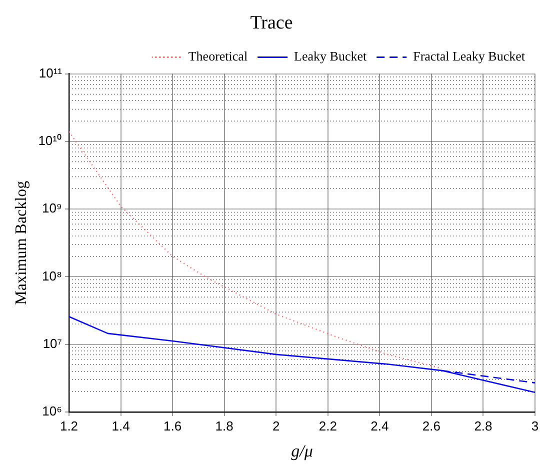  I want to click on x-tick-label: 1.2, so click(69, 426).